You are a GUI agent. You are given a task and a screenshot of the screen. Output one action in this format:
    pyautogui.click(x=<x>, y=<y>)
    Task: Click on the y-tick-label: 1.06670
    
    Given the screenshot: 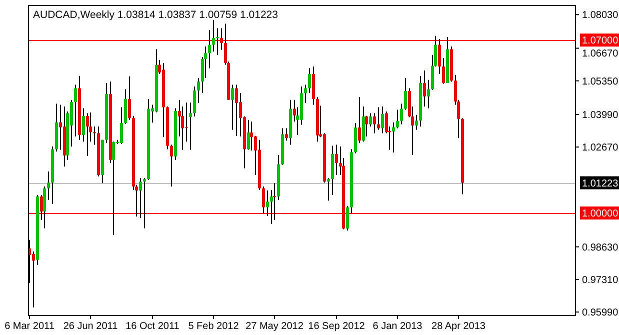 What is the action you would take?
    pyautogui.click(x=600, y=54)
    